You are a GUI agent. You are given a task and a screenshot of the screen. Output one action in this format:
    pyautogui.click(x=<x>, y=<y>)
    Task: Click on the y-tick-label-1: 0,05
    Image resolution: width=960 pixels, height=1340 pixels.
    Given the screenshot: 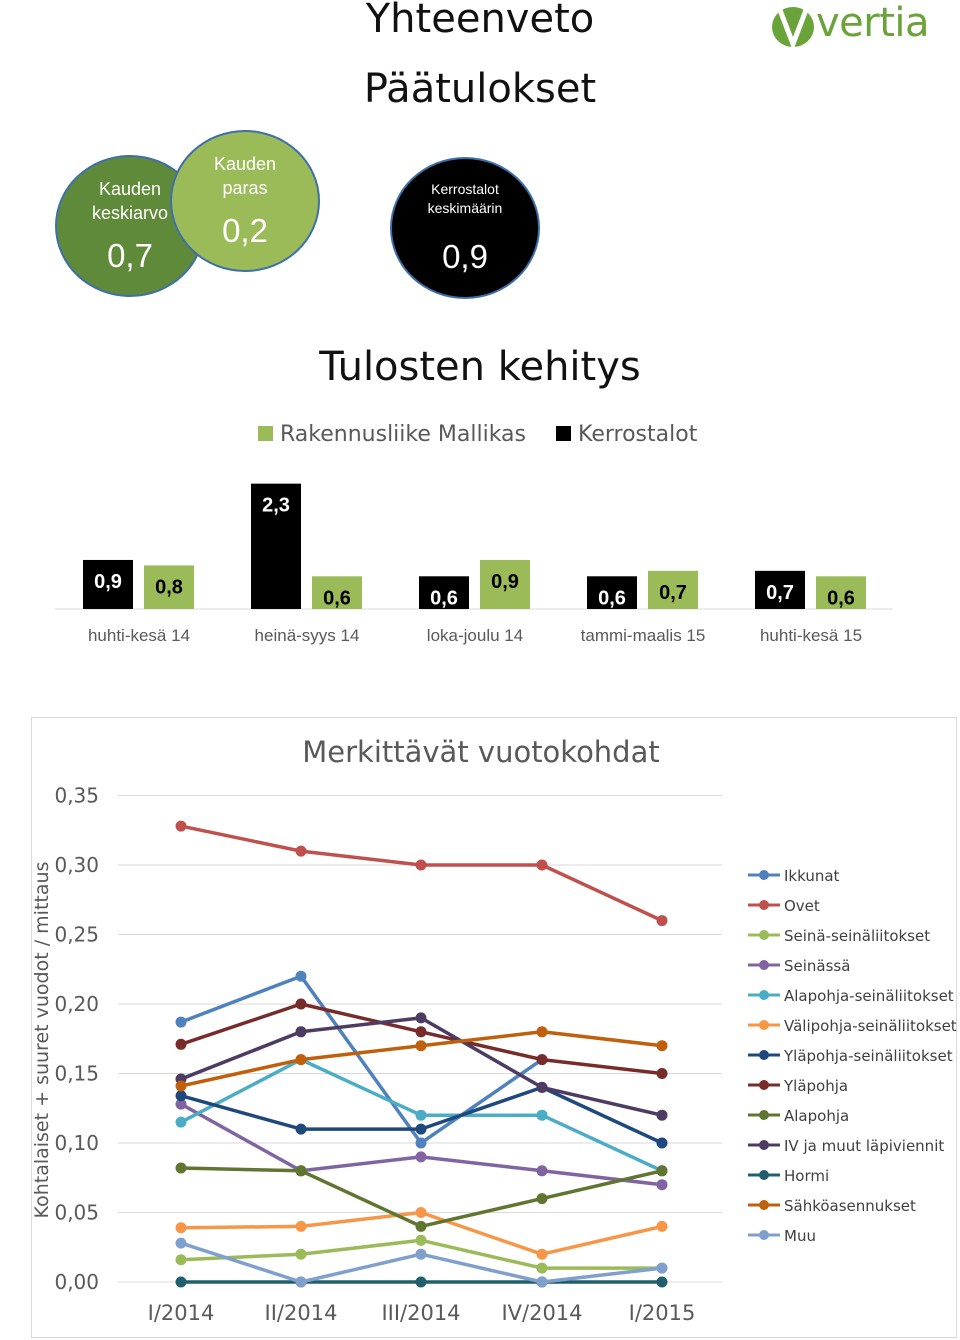 What is the action you would take?
    pyautogui.click(x=76, y=1213)
    